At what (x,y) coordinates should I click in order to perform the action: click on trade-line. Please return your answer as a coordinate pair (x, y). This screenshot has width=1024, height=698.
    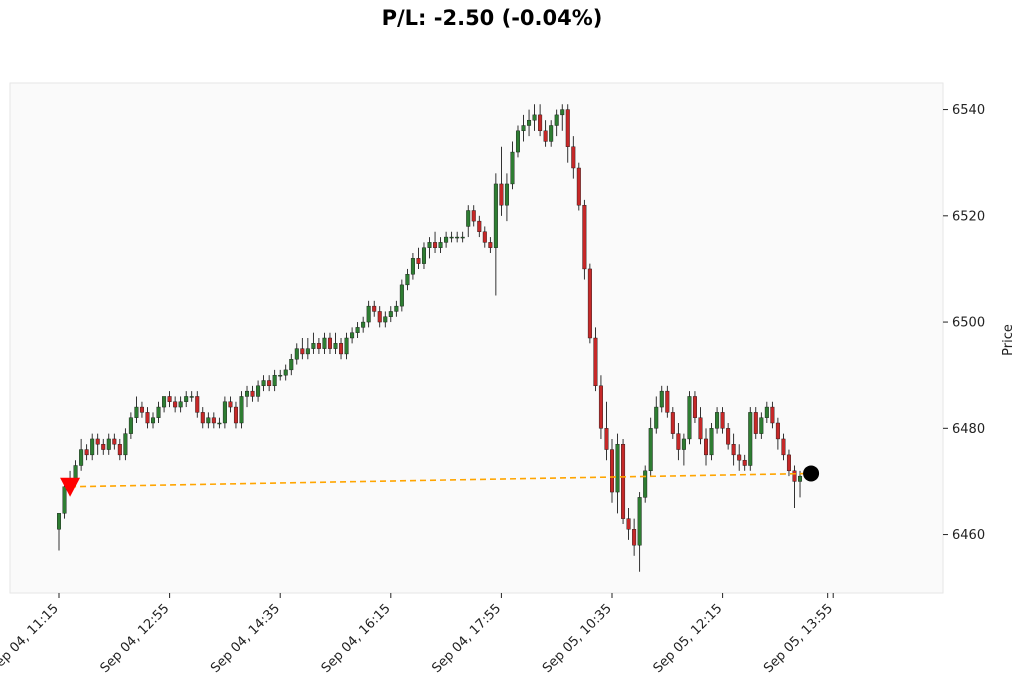
    Looking at the image, I should click on (441, 480).